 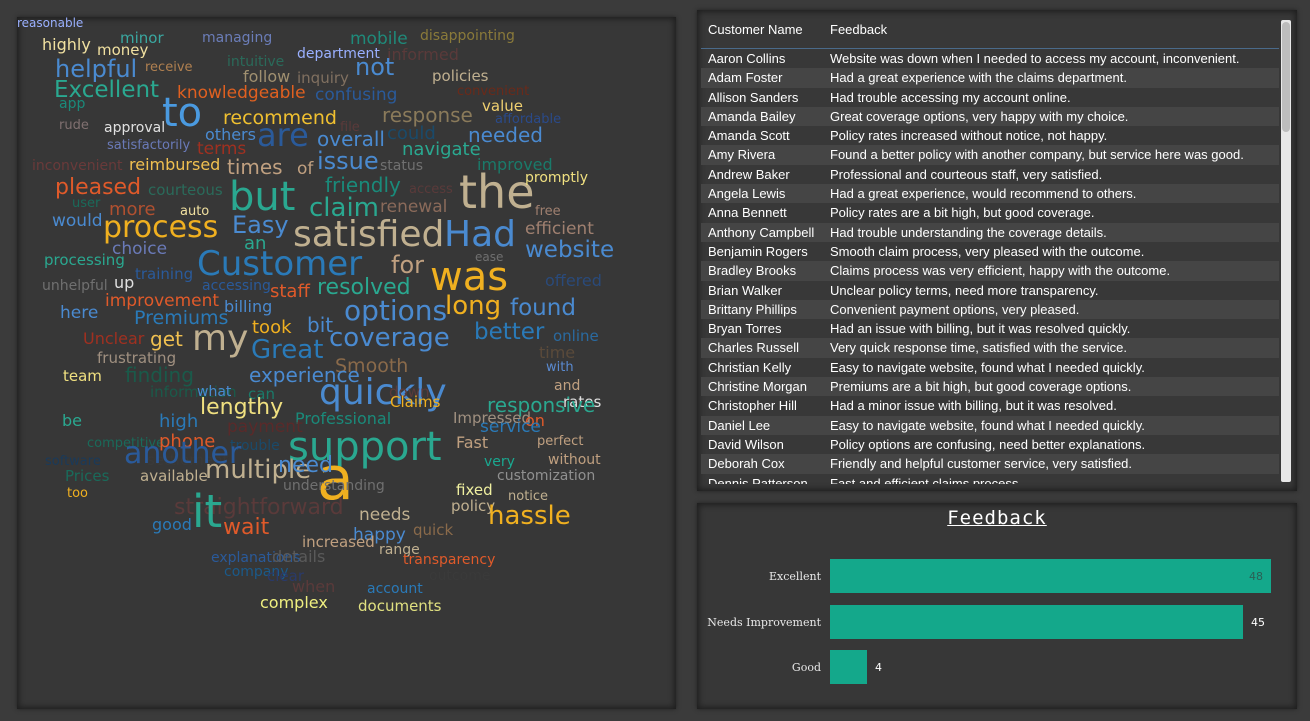 I want to click on cell-customer-name: Aaron Collins, so click(x=747, y=58).